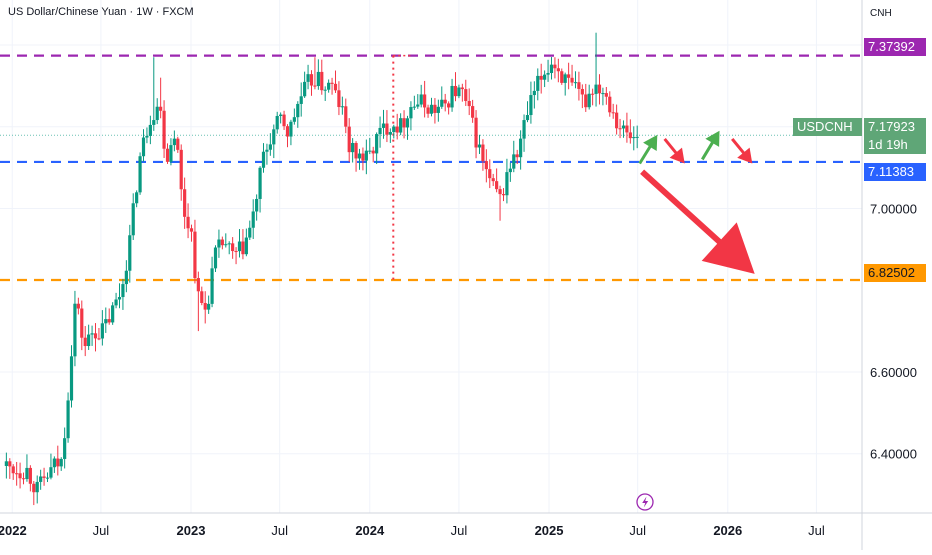  Describe the element at coordinates (881, 13) in the screenshot. I see `currency-label: CNH` at that location.